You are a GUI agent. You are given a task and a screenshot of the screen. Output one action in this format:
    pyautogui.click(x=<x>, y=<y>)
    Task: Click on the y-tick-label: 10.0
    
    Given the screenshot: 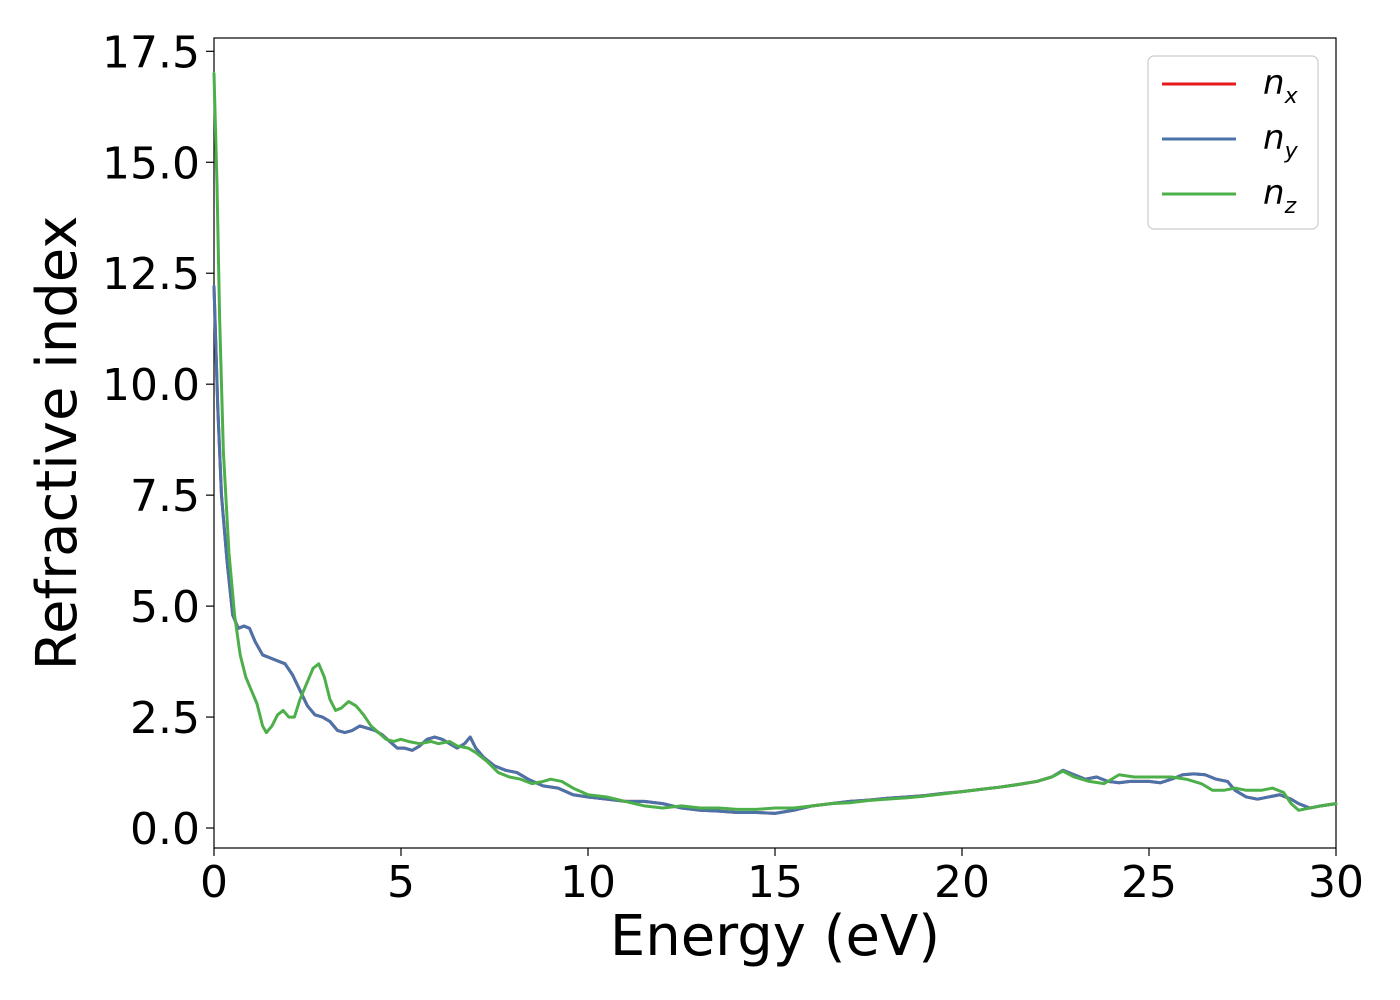 What is the action you would take?
    pyautogui.click(x=151, y=385)
    